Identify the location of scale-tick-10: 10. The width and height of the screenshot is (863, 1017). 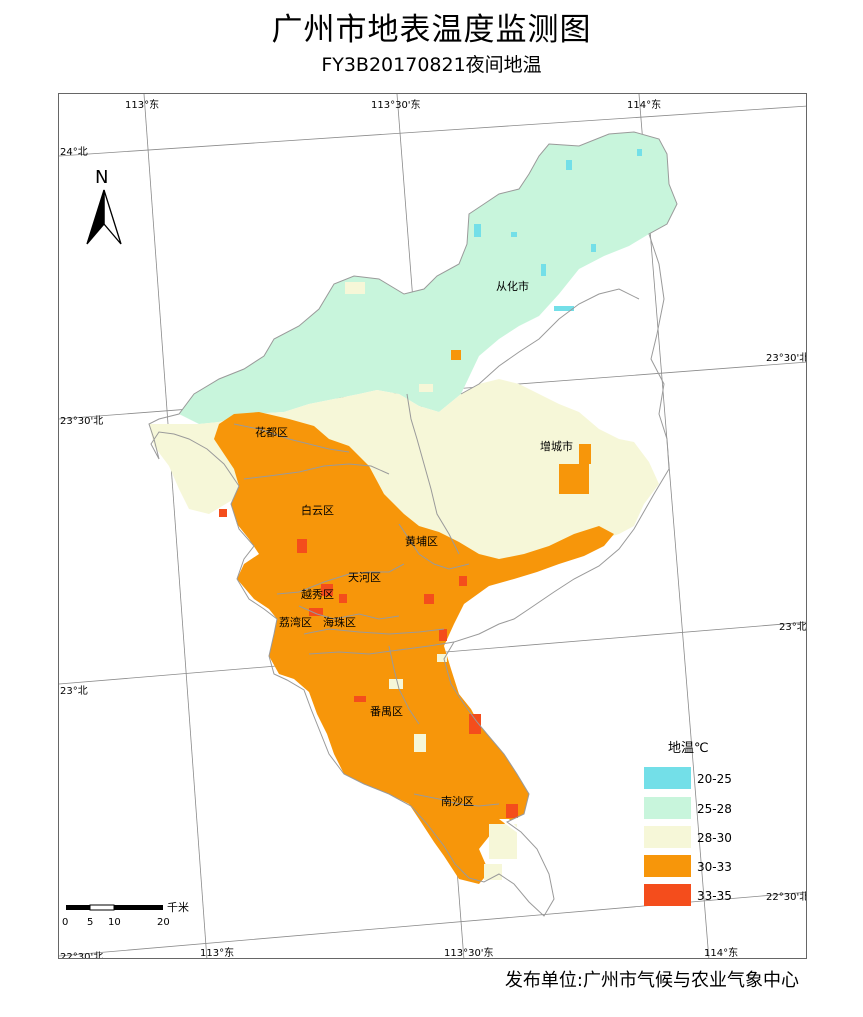
(114, 922).